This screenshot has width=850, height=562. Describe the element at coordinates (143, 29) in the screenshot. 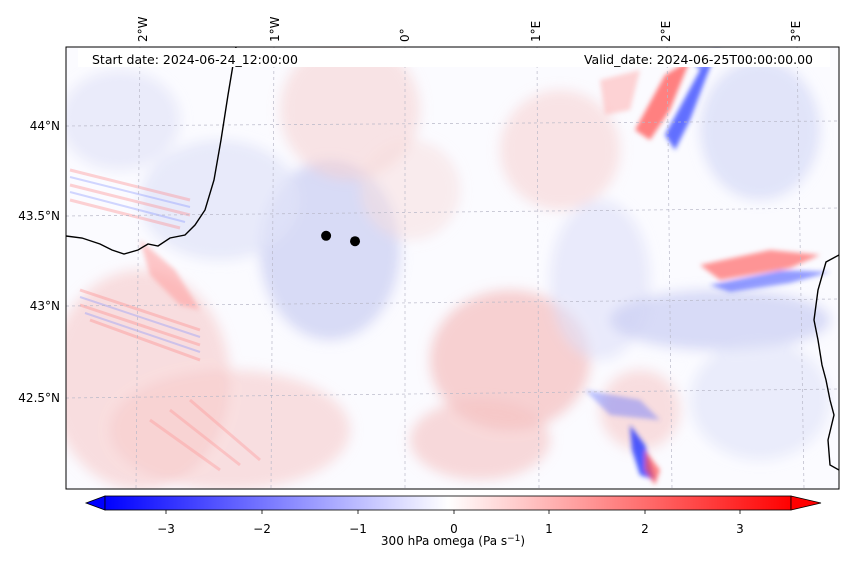

I see `lon-tick-label: 2°W` at that location.